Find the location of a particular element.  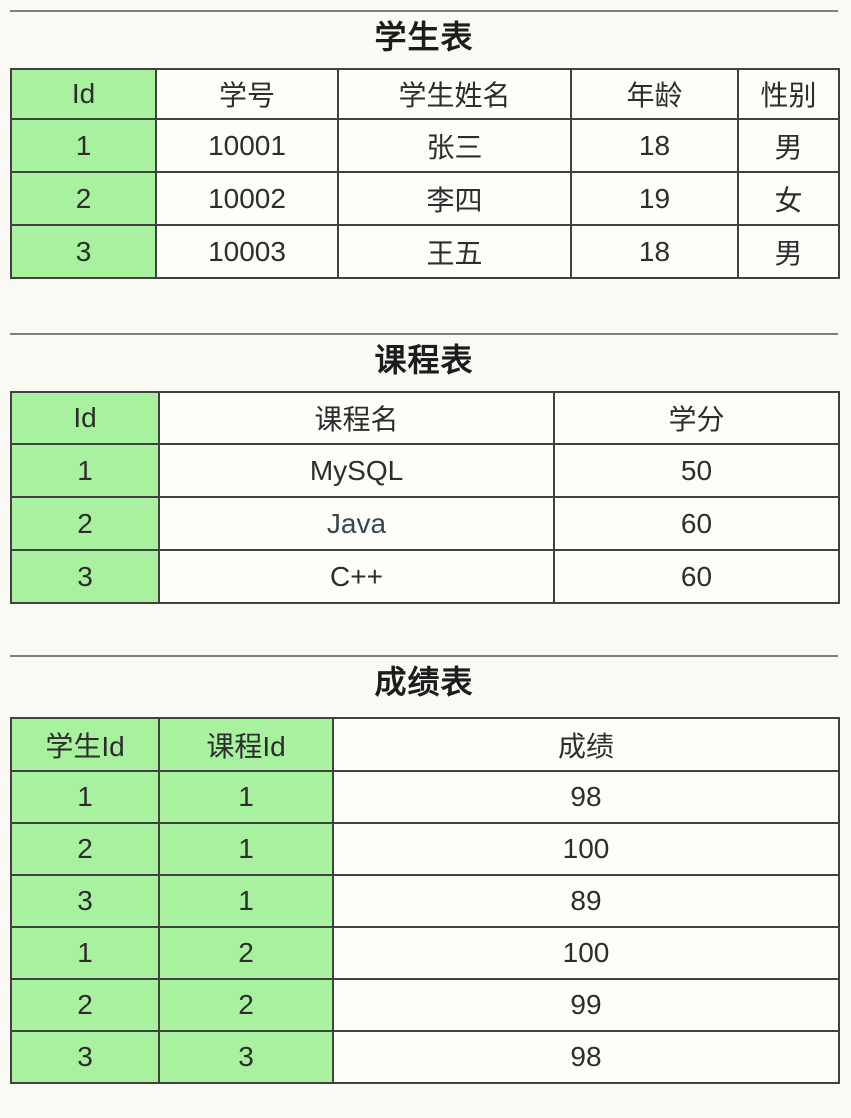

table-row: 3 3 98 is located at coordinates (425, 1057).